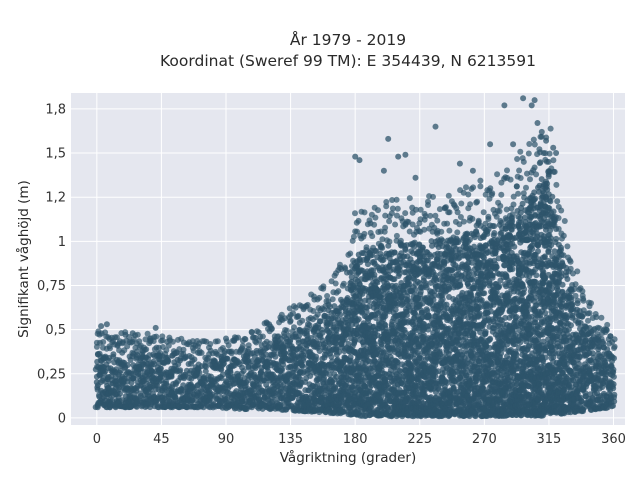 This screenshot has width=640, height=480. I want to click on chart-title: År 1979 - 2019, so click(348, 39).